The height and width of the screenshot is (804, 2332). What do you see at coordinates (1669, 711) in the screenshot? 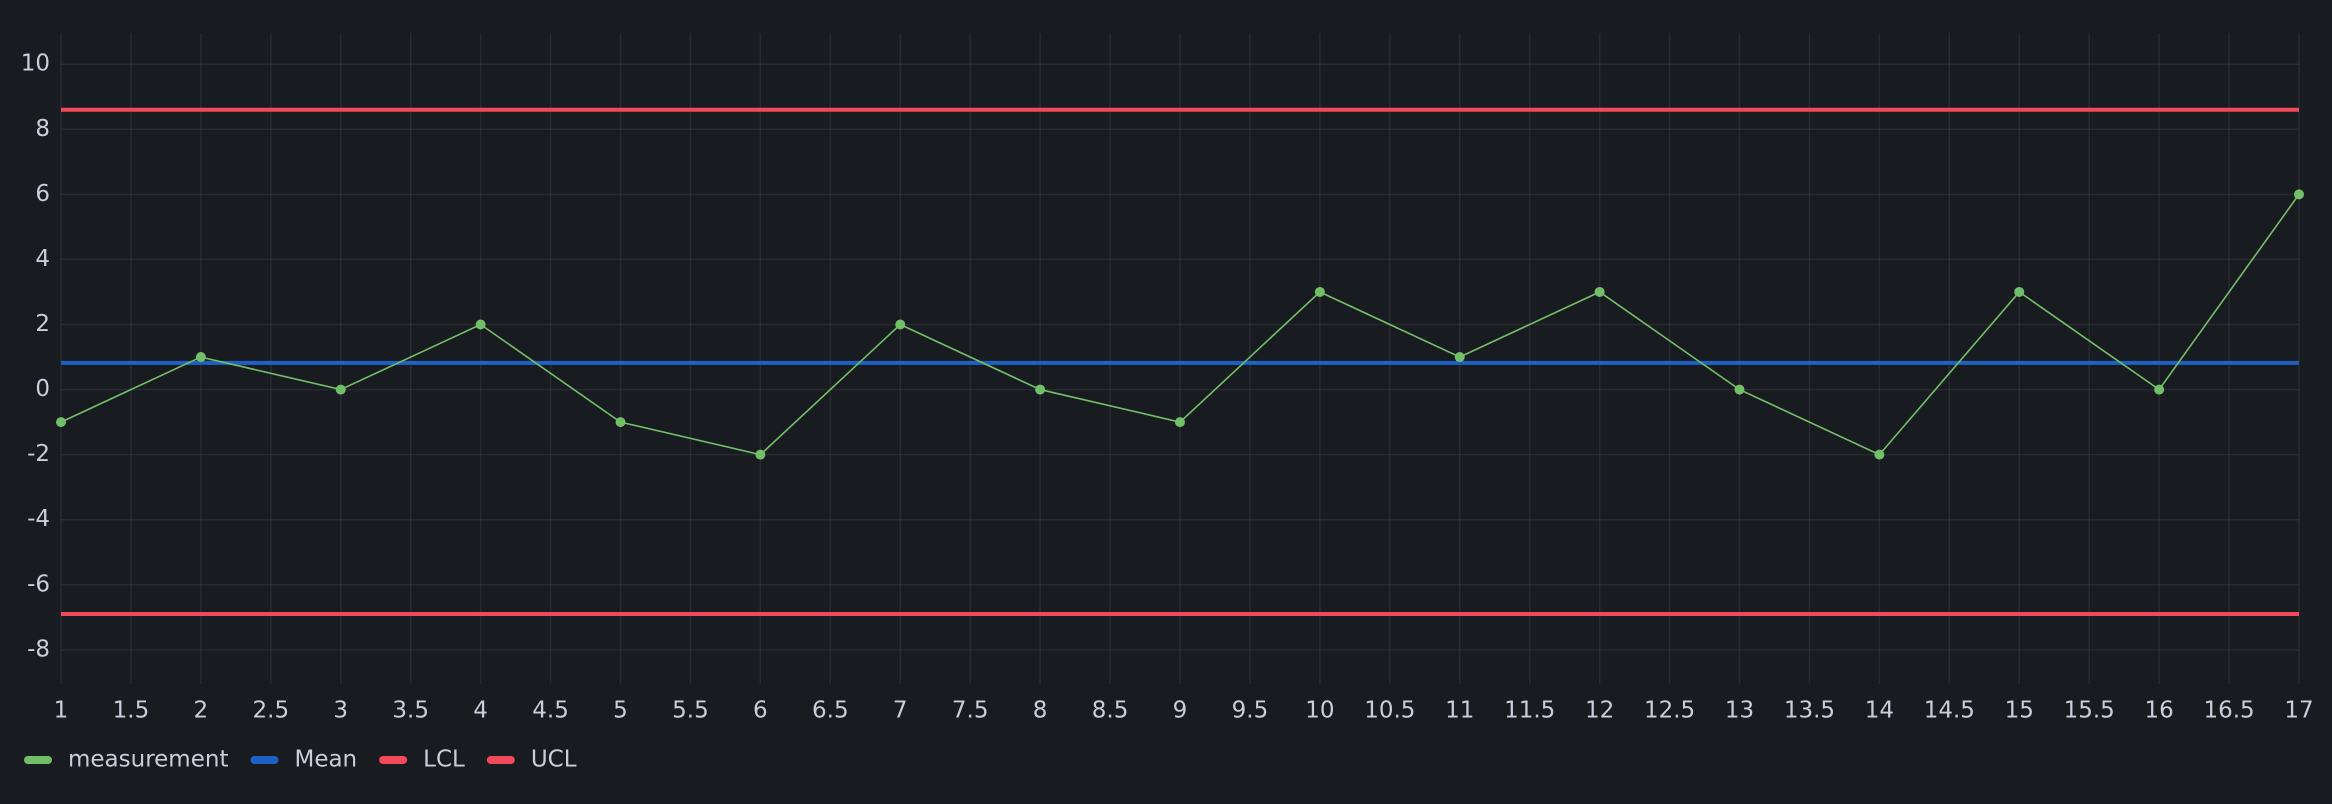
I see `x-tick-label: 12.5` at bounding box center [1669, 711].